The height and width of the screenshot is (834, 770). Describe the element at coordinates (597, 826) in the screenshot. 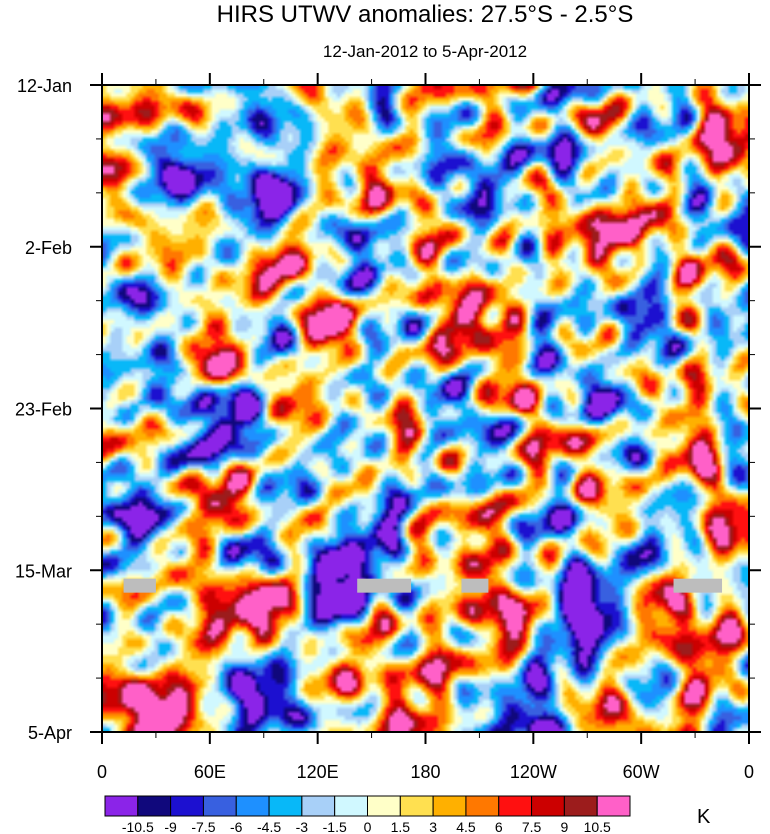

I see `colorbar-label: 10.5` at that location.